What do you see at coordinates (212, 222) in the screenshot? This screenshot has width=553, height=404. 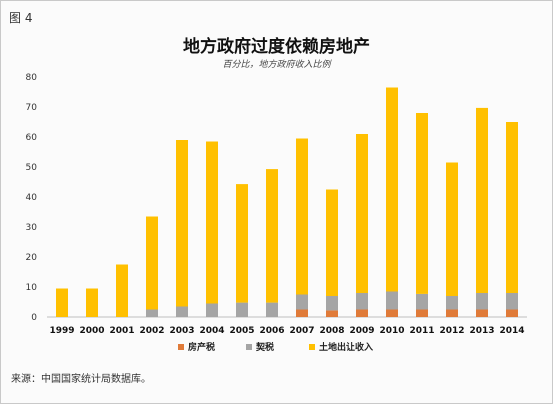 I see `bar-segment-3-2004` at bounding box center [212, 222].